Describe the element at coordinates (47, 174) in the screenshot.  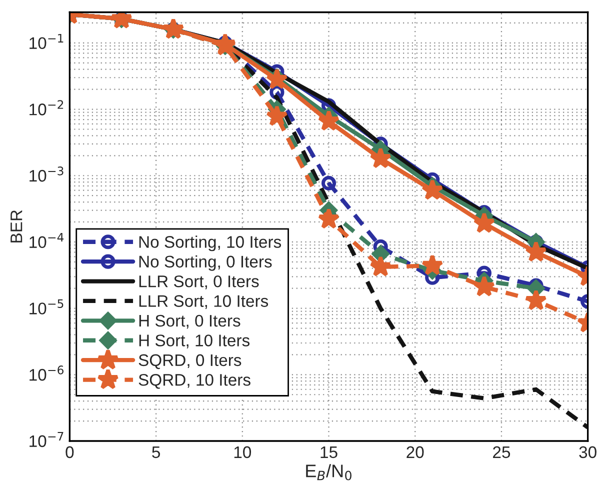
I see `y-tick-label: 10$^{−3}$` at that location.